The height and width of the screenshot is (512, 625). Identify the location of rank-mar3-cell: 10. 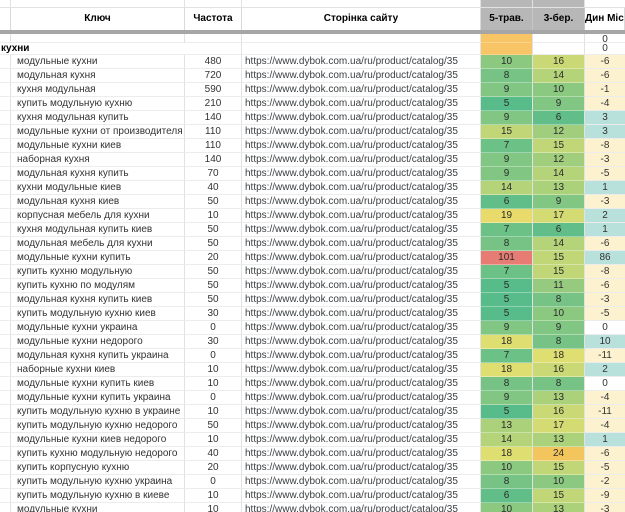
(559, 314).